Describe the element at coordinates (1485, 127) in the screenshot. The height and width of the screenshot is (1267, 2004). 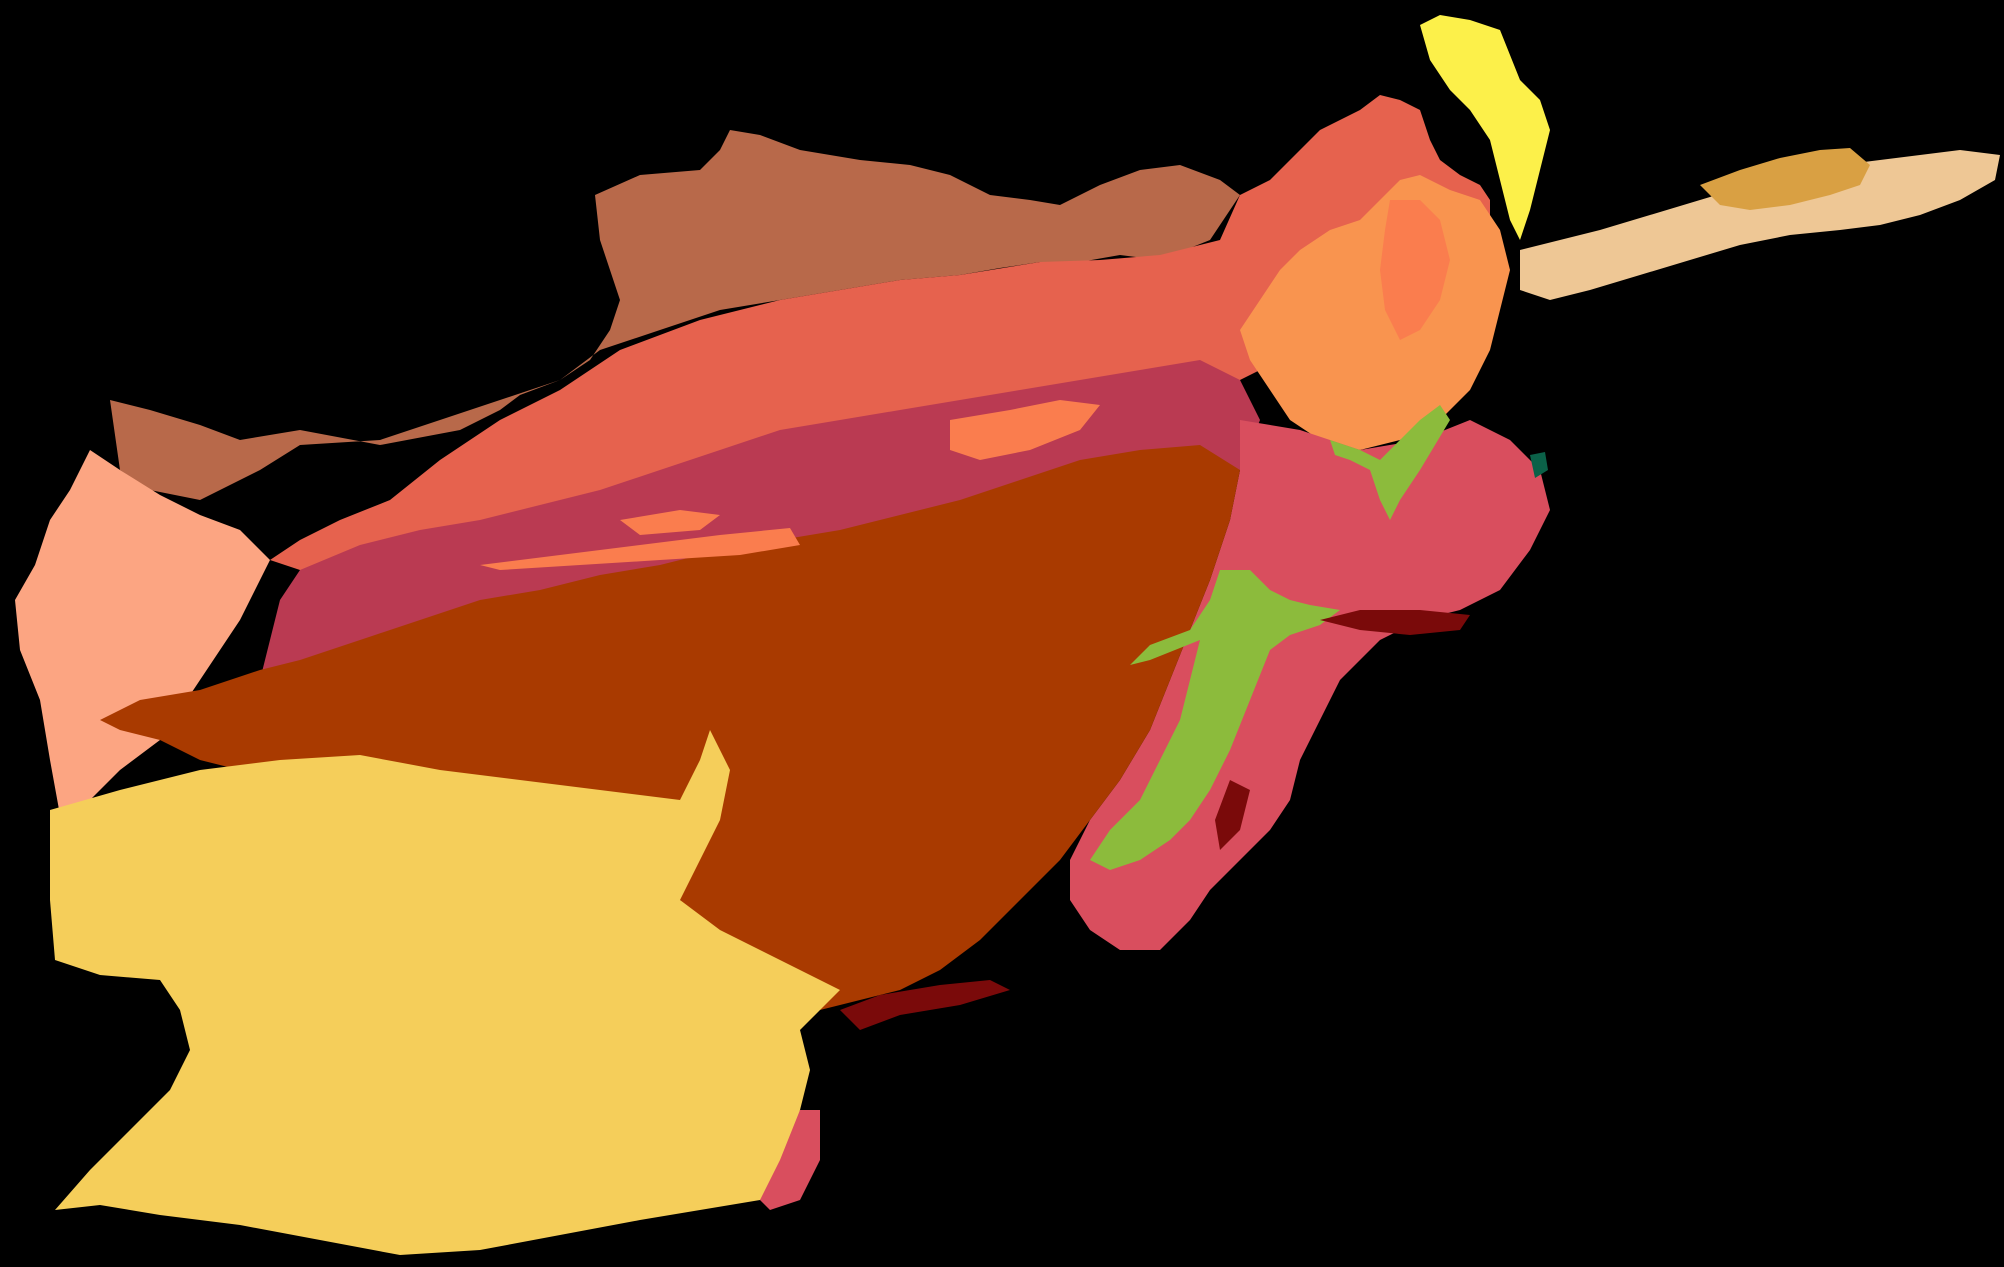
I see `zone-tundra-peaks` at that location.